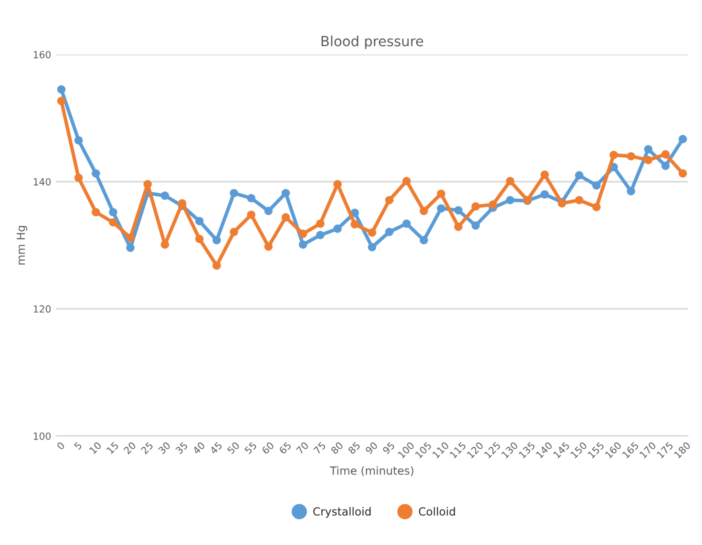  I want to click on x-tick-label: 110, so click(441, 450).